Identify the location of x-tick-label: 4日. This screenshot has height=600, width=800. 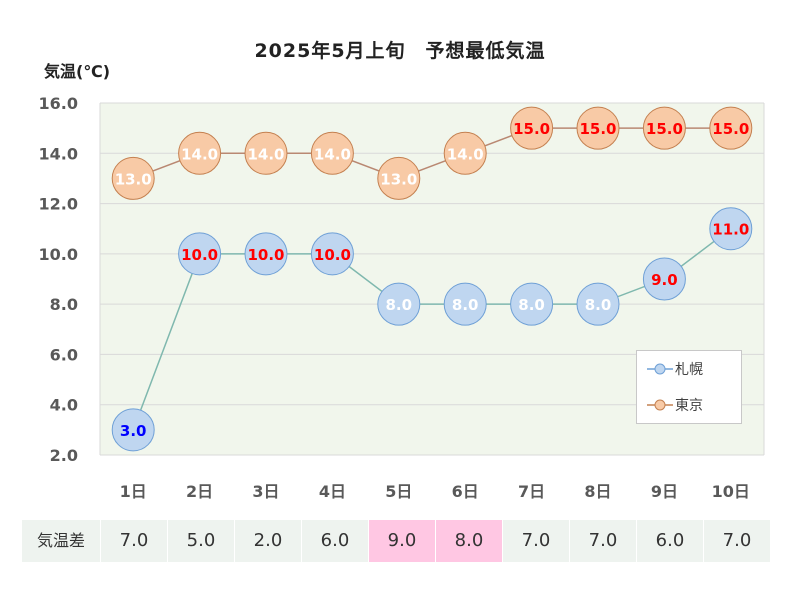
(332, 491).